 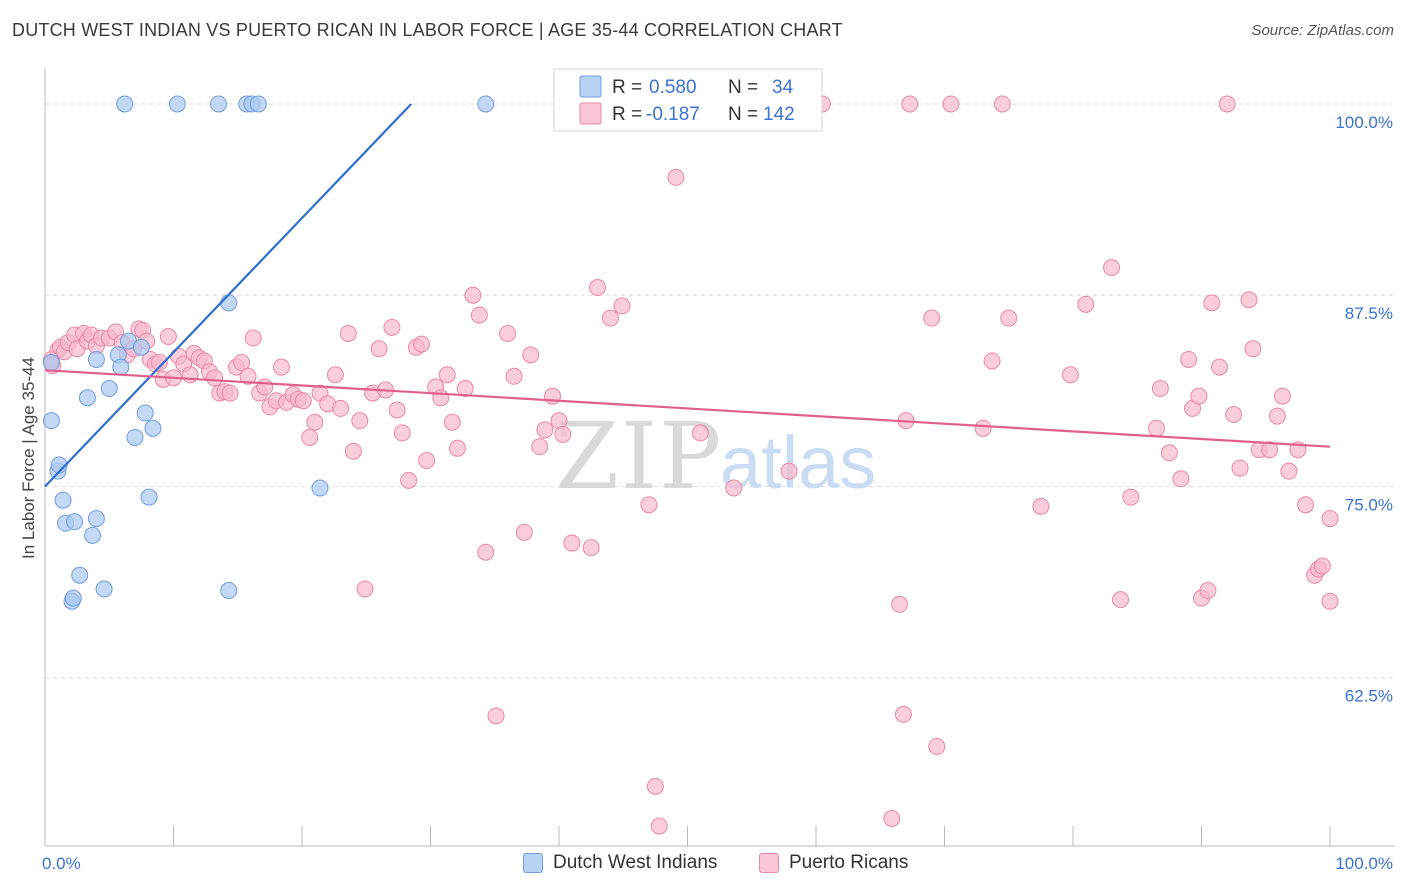 I want to click on legend-item-dutch-west-indians: Dutch West Indians, so click(x=620, y=863).